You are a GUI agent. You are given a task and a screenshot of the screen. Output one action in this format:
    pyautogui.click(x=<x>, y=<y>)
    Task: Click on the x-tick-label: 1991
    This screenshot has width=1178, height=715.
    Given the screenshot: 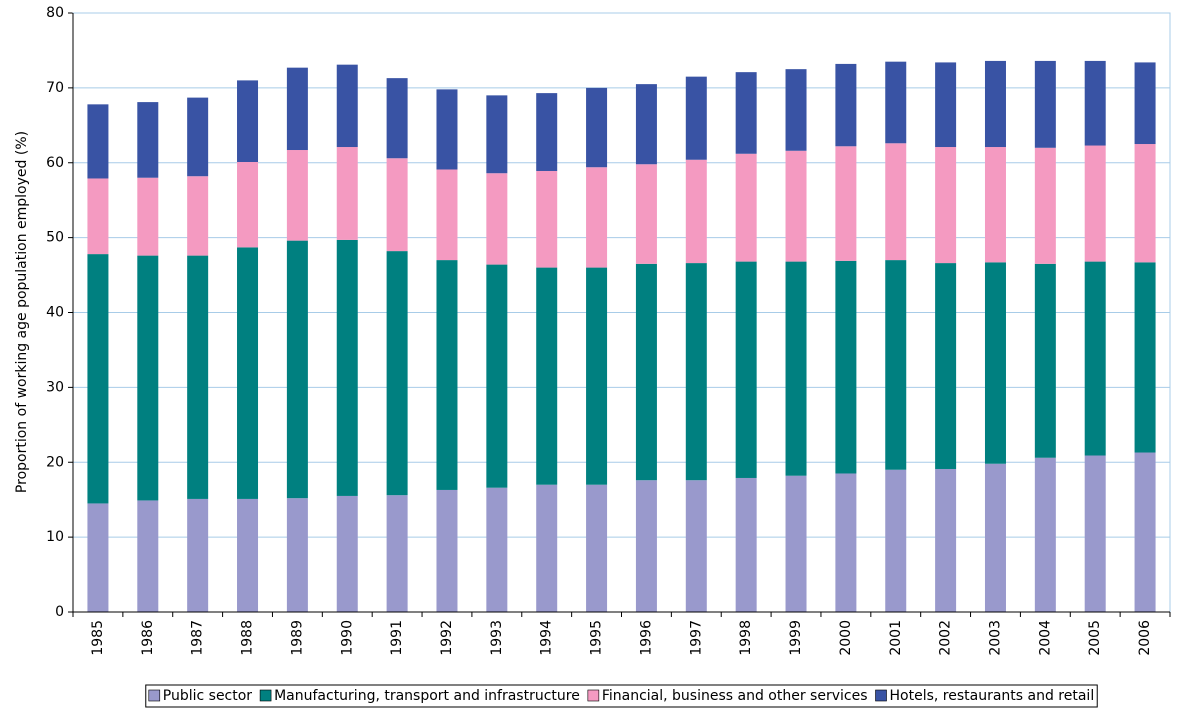 What is the action you would take?
    pyautogui.click(x=397, y=638)
    